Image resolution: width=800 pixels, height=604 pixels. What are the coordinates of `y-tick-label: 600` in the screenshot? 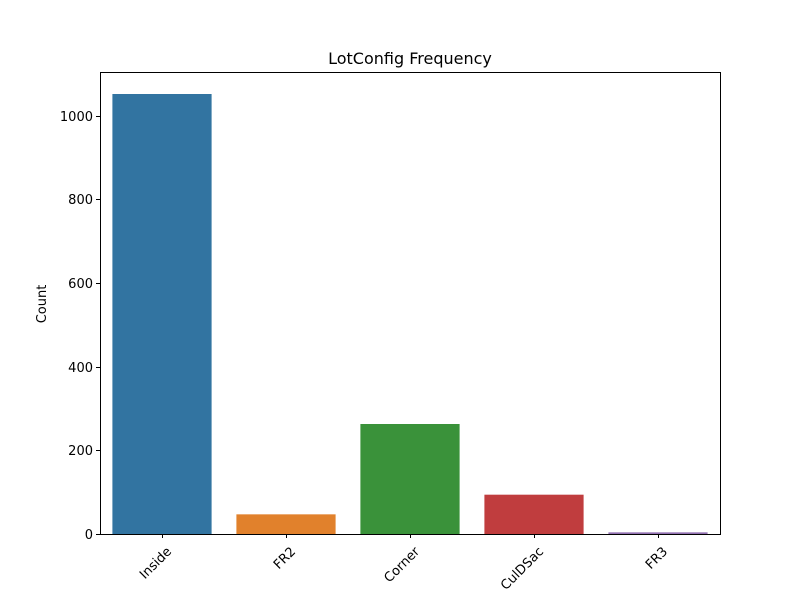 It's located at (80, 284).